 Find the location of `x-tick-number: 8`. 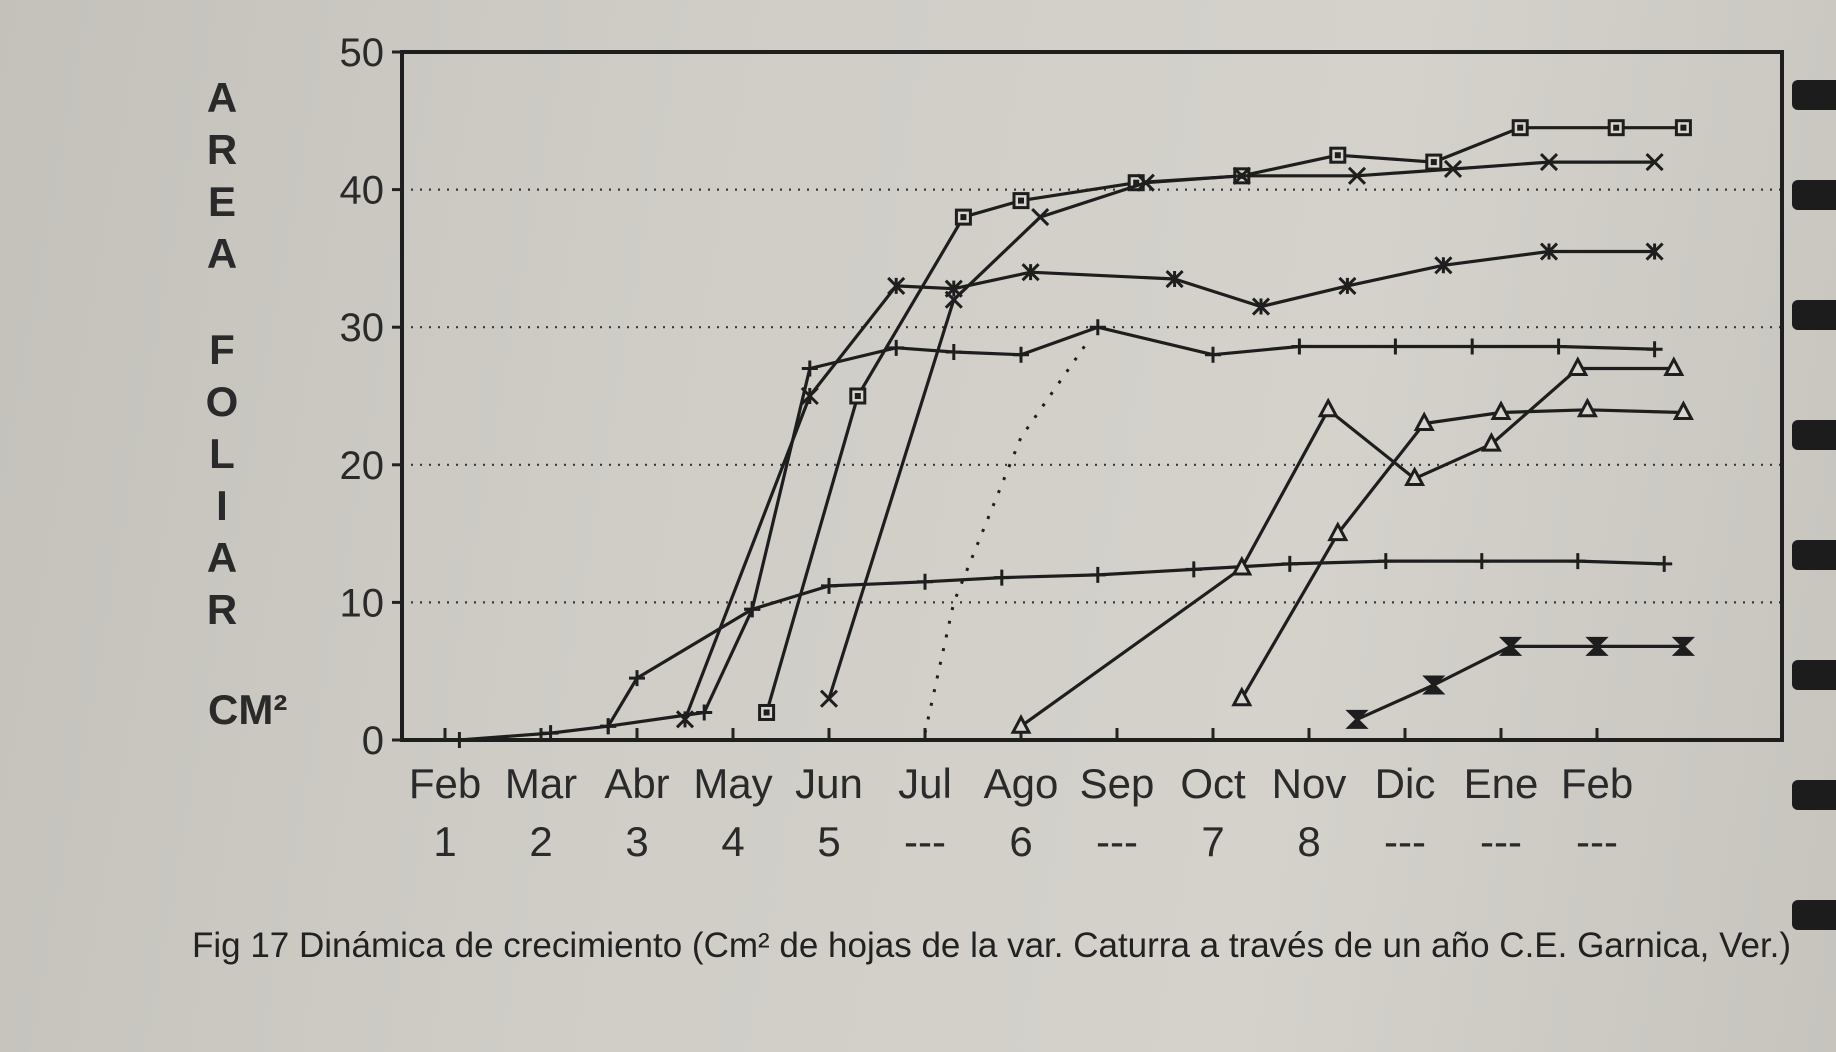

x-tick-number: 8 is located at coordinates (1308, 841).